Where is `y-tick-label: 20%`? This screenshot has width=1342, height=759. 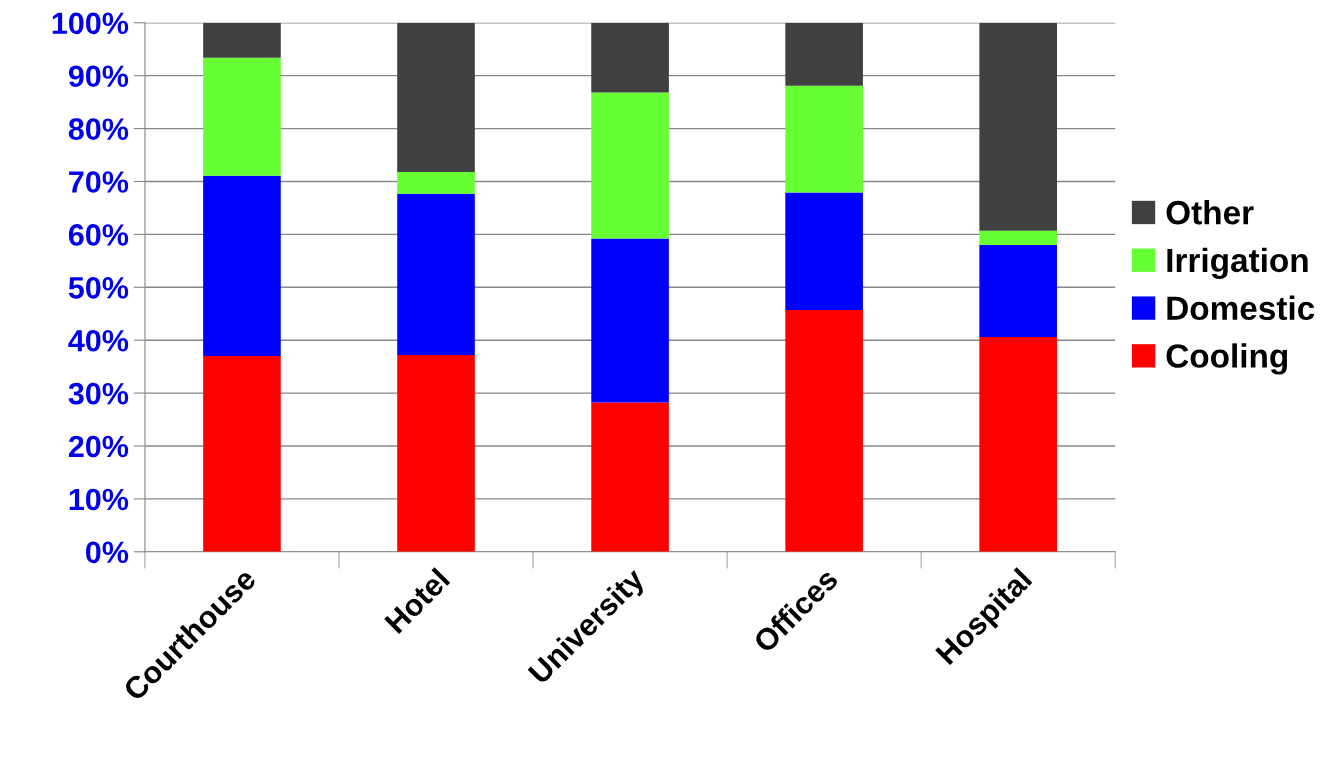 y-tick-label: 20% is located at coordinates (98, 446).